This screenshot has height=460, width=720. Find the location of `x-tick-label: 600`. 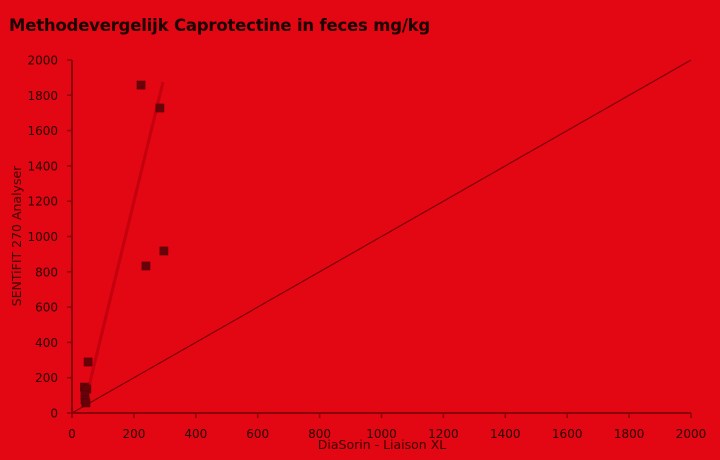

x-tick-label: 600 is located at coordinates (257, 434).